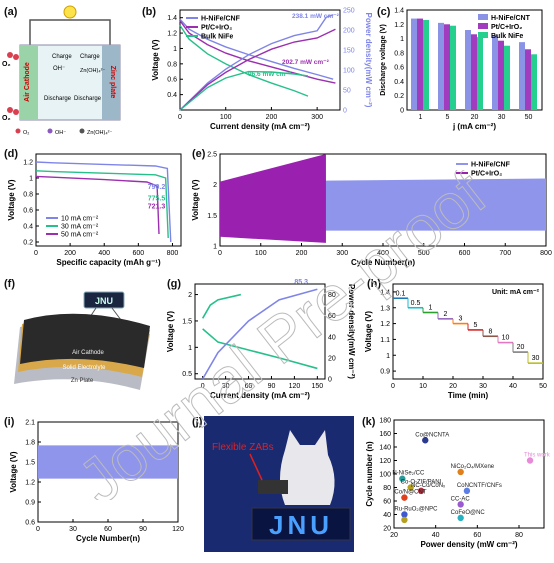 The height and width of the screenshot is (563, 554). I want to click on layer-zn-plate: Zn Plate, so click(82, 381).